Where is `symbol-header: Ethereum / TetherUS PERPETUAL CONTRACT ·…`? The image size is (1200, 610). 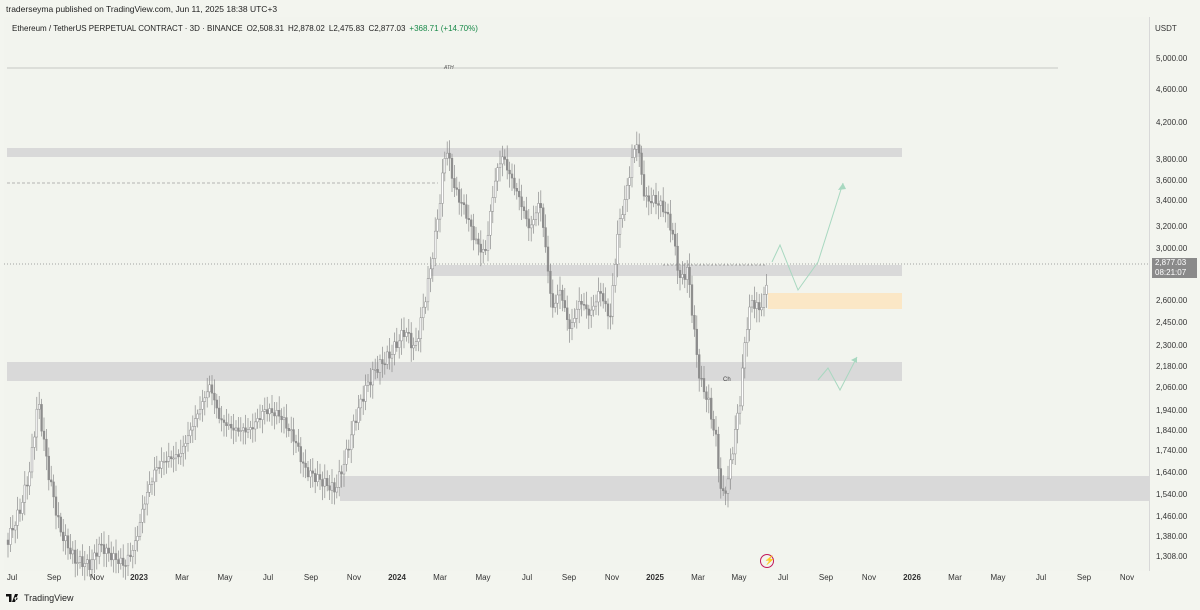 symbol-header: Ethereum / TetherUS PERPETUAL CONTRACT ·… is located at coordinates (245, 28).